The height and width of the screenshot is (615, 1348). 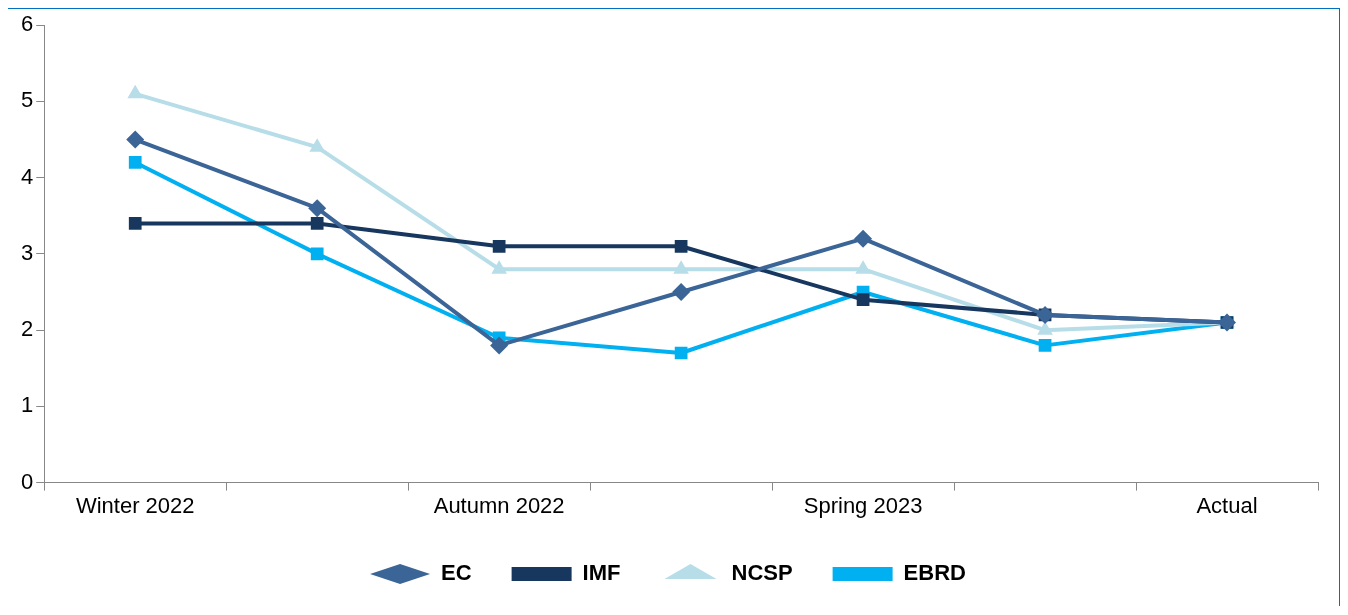 I want to click on y-tick-label: 5, so click(x=27, y=100).